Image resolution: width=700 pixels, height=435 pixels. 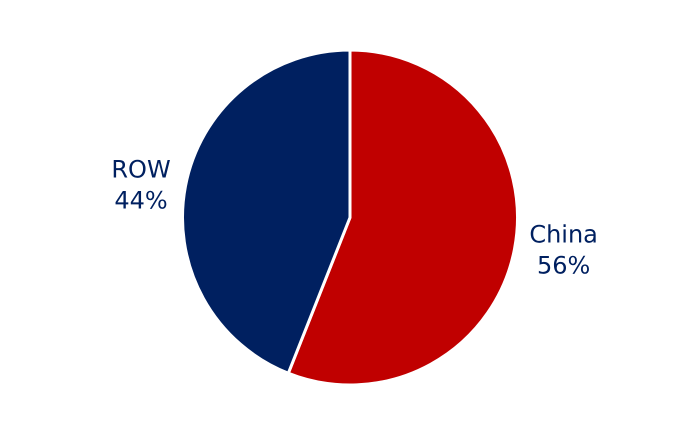 What do you see at coordinates (141, 169) in the screenshot?
I see `slice-label: ROW` at bounding box center [141, 169].